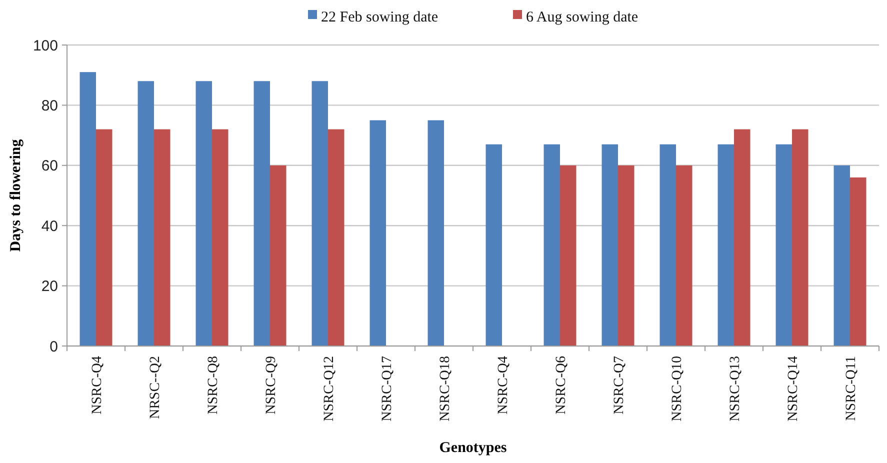  Describe the element at coordinates (155, 388) in the screenshot. I see `x-tick-label: NRSC--Q2` at that location.